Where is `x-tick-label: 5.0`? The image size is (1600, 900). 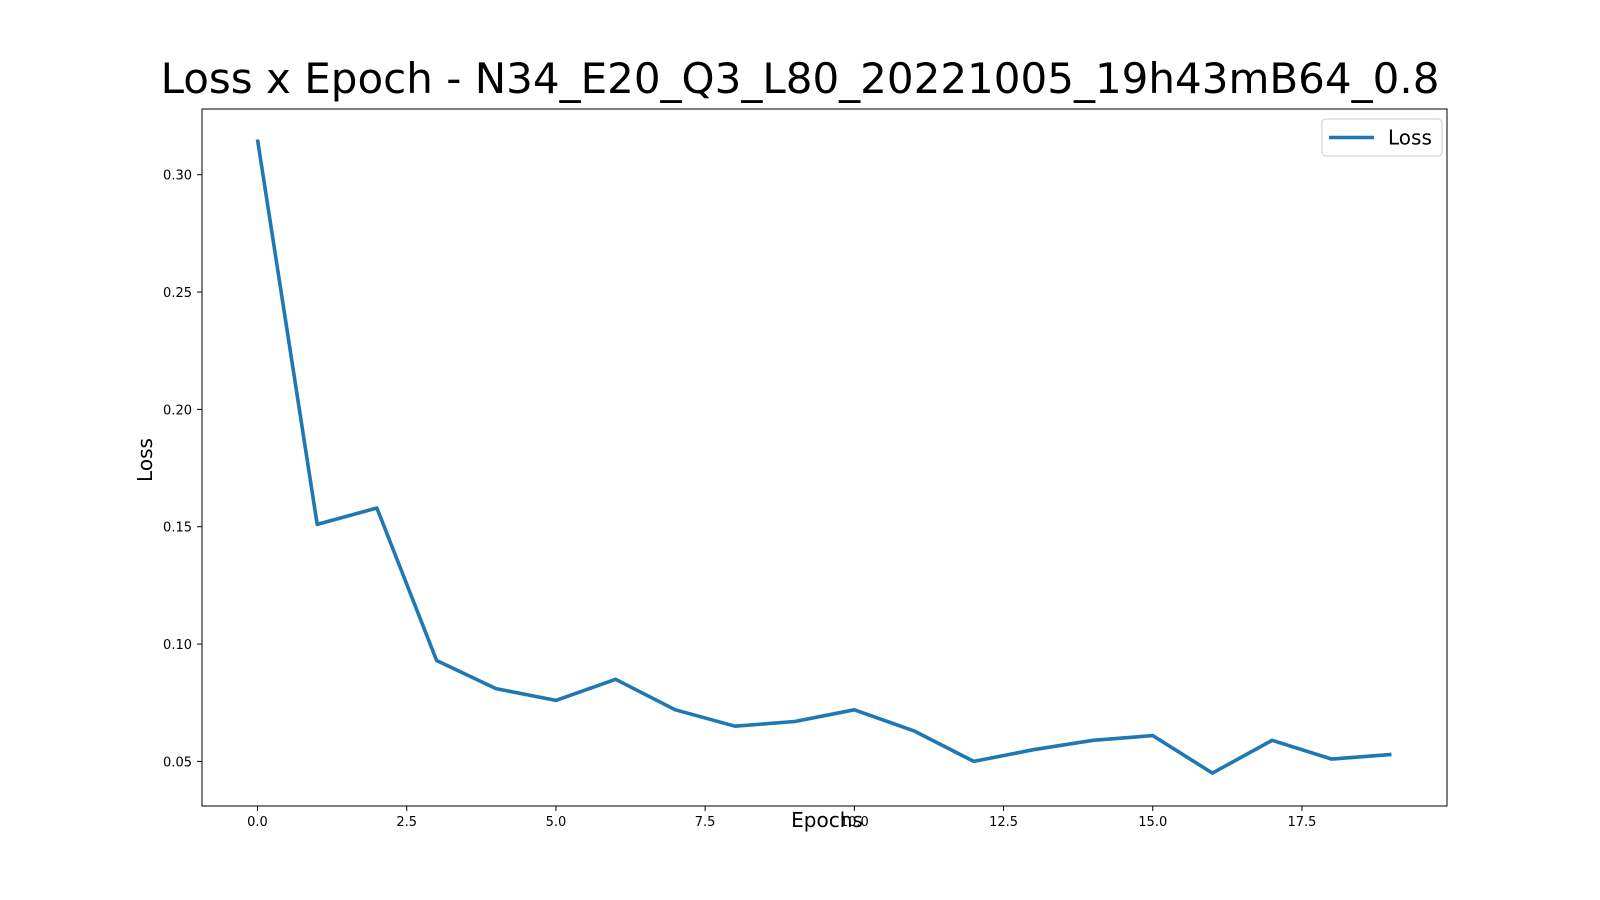
x-tick-label: 5.0 is located at coordinates (556, 822).